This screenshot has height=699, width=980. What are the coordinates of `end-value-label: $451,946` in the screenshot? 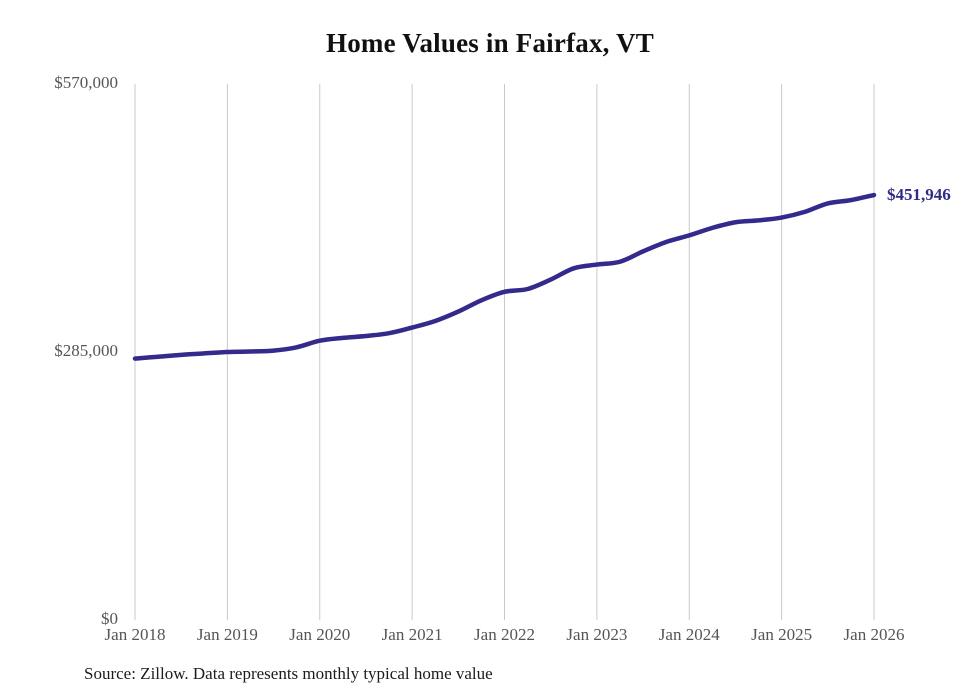 It's located at (919, 194).